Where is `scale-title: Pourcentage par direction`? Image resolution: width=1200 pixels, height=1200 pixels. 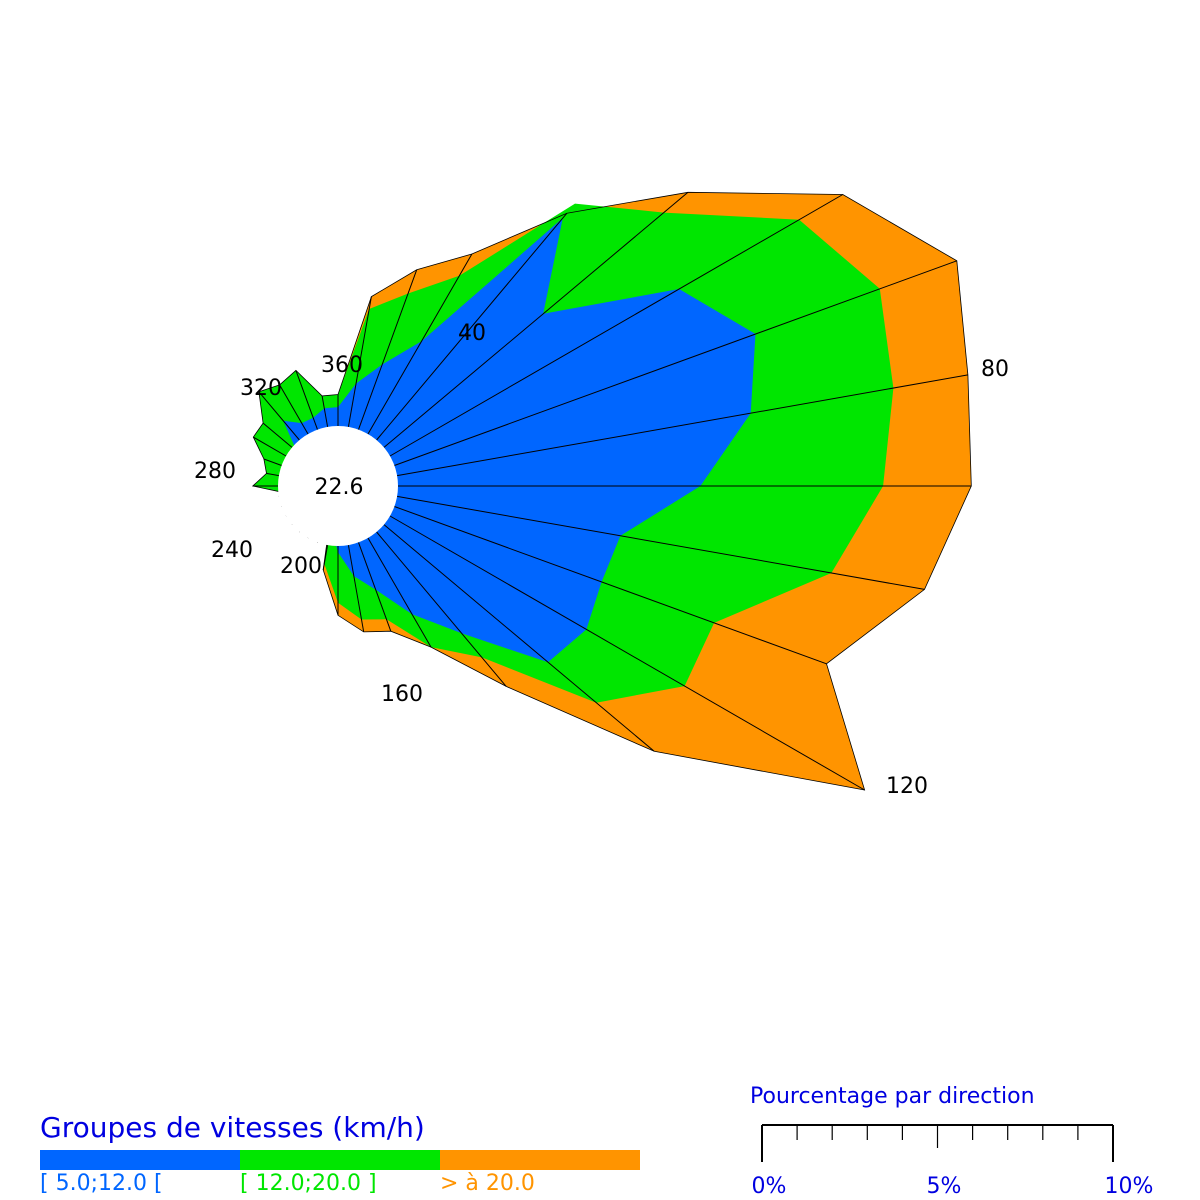 scale-title: Pourcentage par direction is located at coordinates (892, 1096).